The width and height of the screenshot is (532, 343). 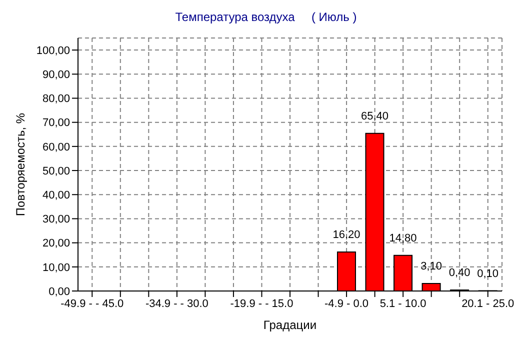 I want to click on y-tick-label: 30,00, so click(x=56, y=220).